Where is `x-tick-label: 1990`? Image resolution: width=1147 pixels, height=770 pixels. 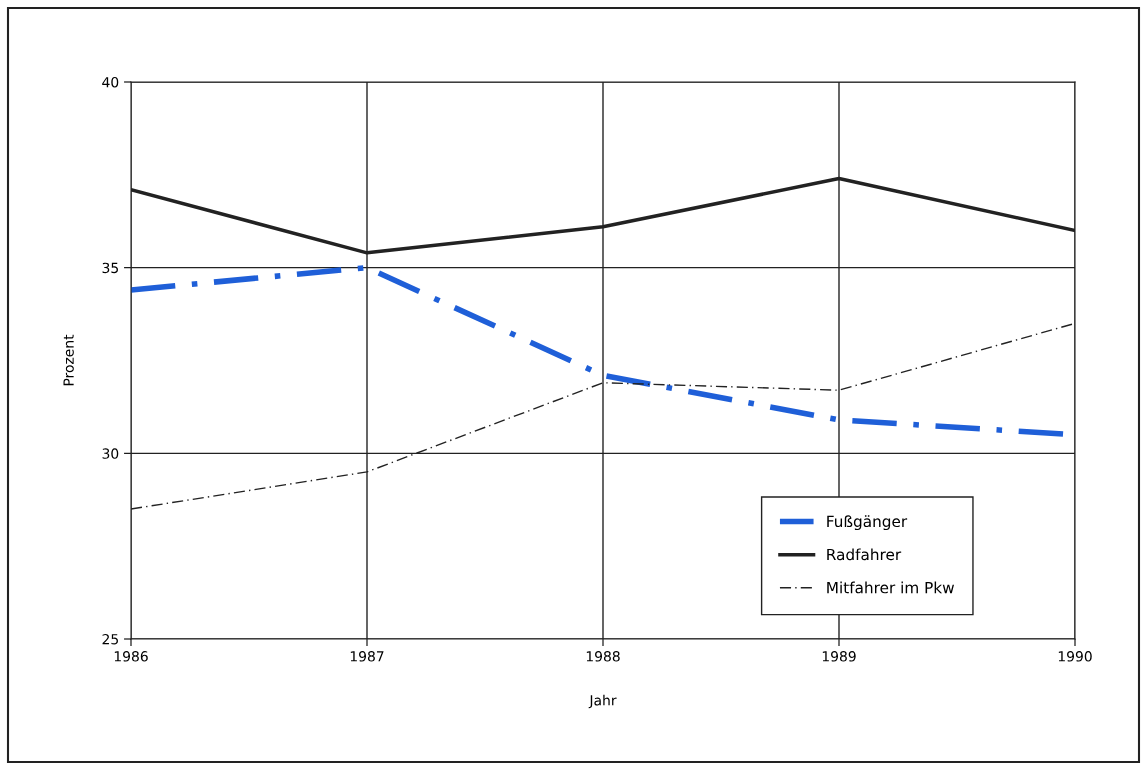
x-tick-label: 1990 is located at coordinates (1075, 656).